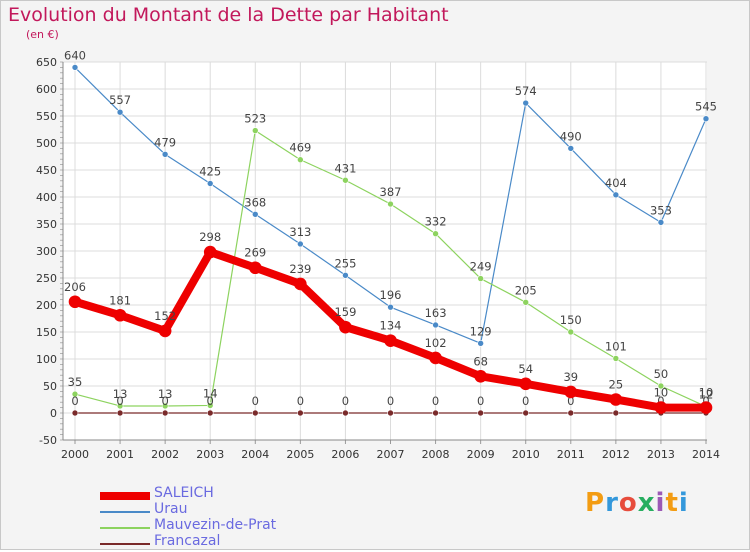 This screenshot has width=750, height=552. Describe the element at coordinates (210, 393) in the screenshot. I see `data-label-mauvezin-de-prat: 14` at that location.